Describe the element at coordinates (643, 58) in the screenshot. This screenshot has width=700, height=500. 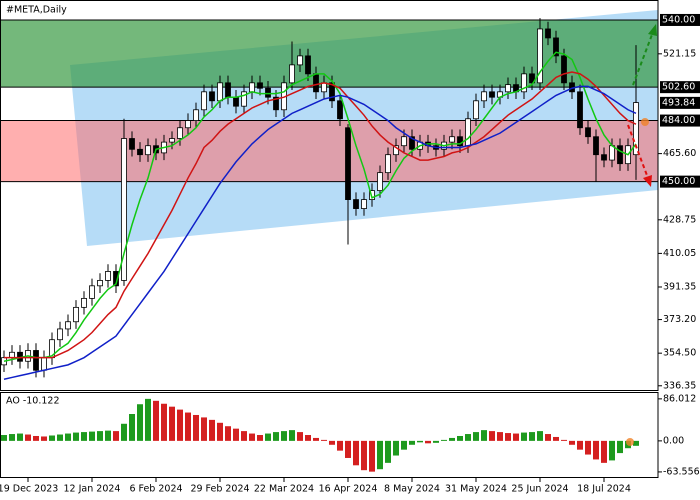
I see `up-arrow` at that location.